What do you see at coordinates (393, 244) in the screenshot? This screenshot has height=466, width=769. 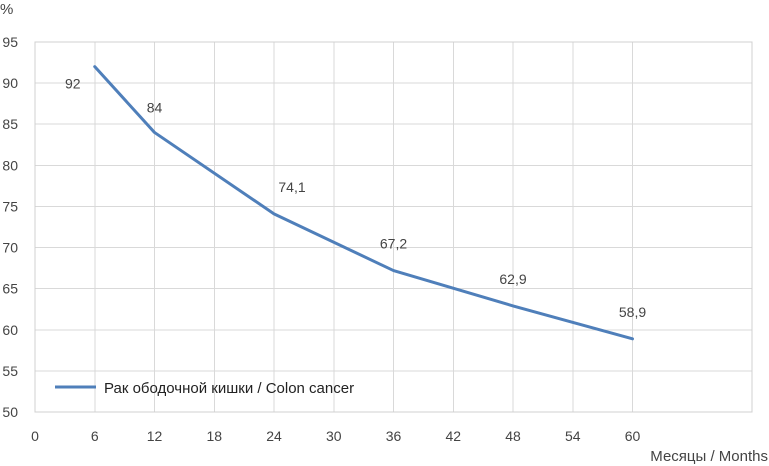 I see `data-label: 67,2` at bounding box center [393, 244].